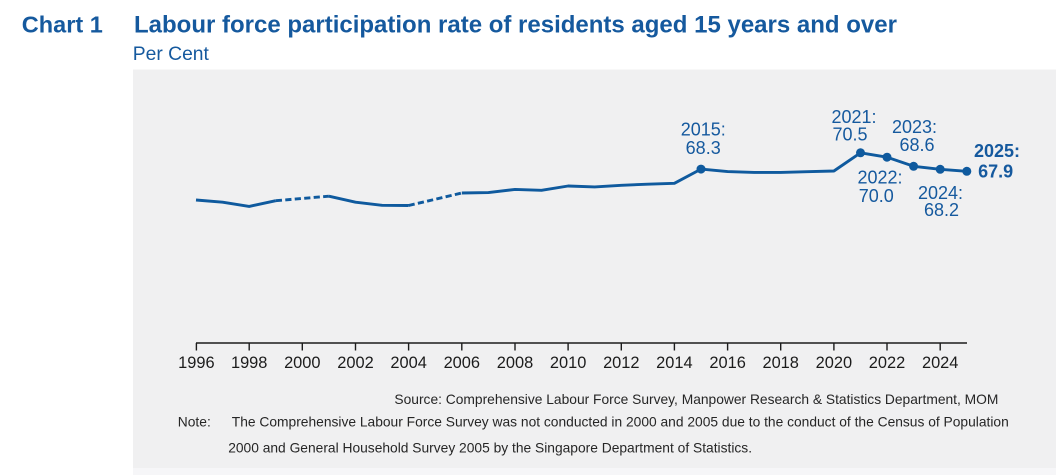 Image resolution: width=1063 pixels, height=475 pixels. Describe the element at coordinates (834, 363) in the screenshot. I see `svg-text: 2020` at that location.